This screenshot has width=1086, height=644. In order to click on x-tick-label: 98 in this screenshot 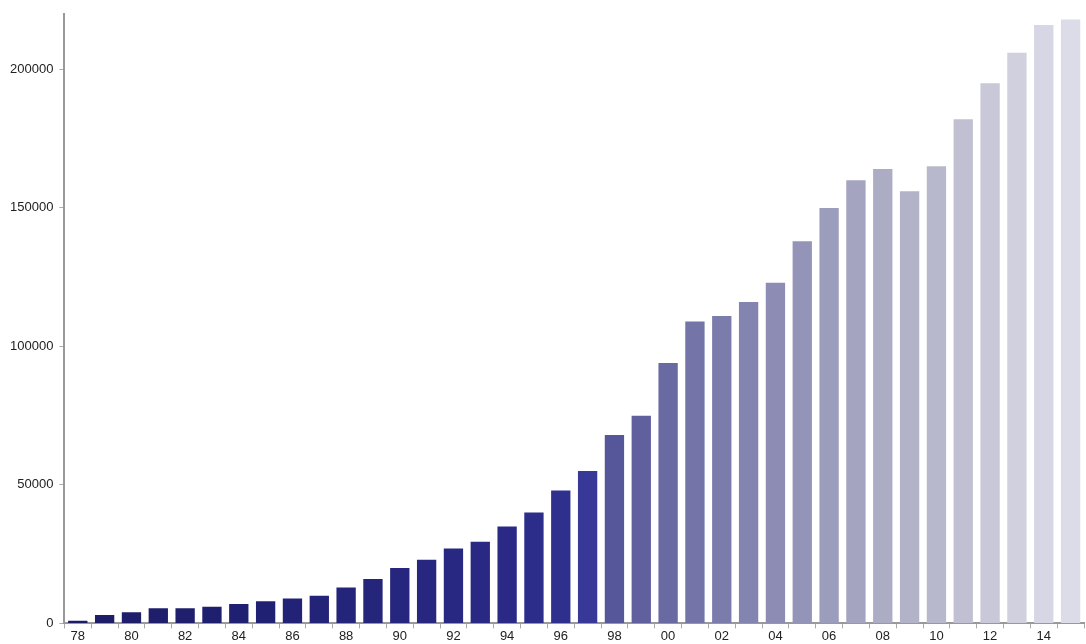, I will do `click(614, 635)`.